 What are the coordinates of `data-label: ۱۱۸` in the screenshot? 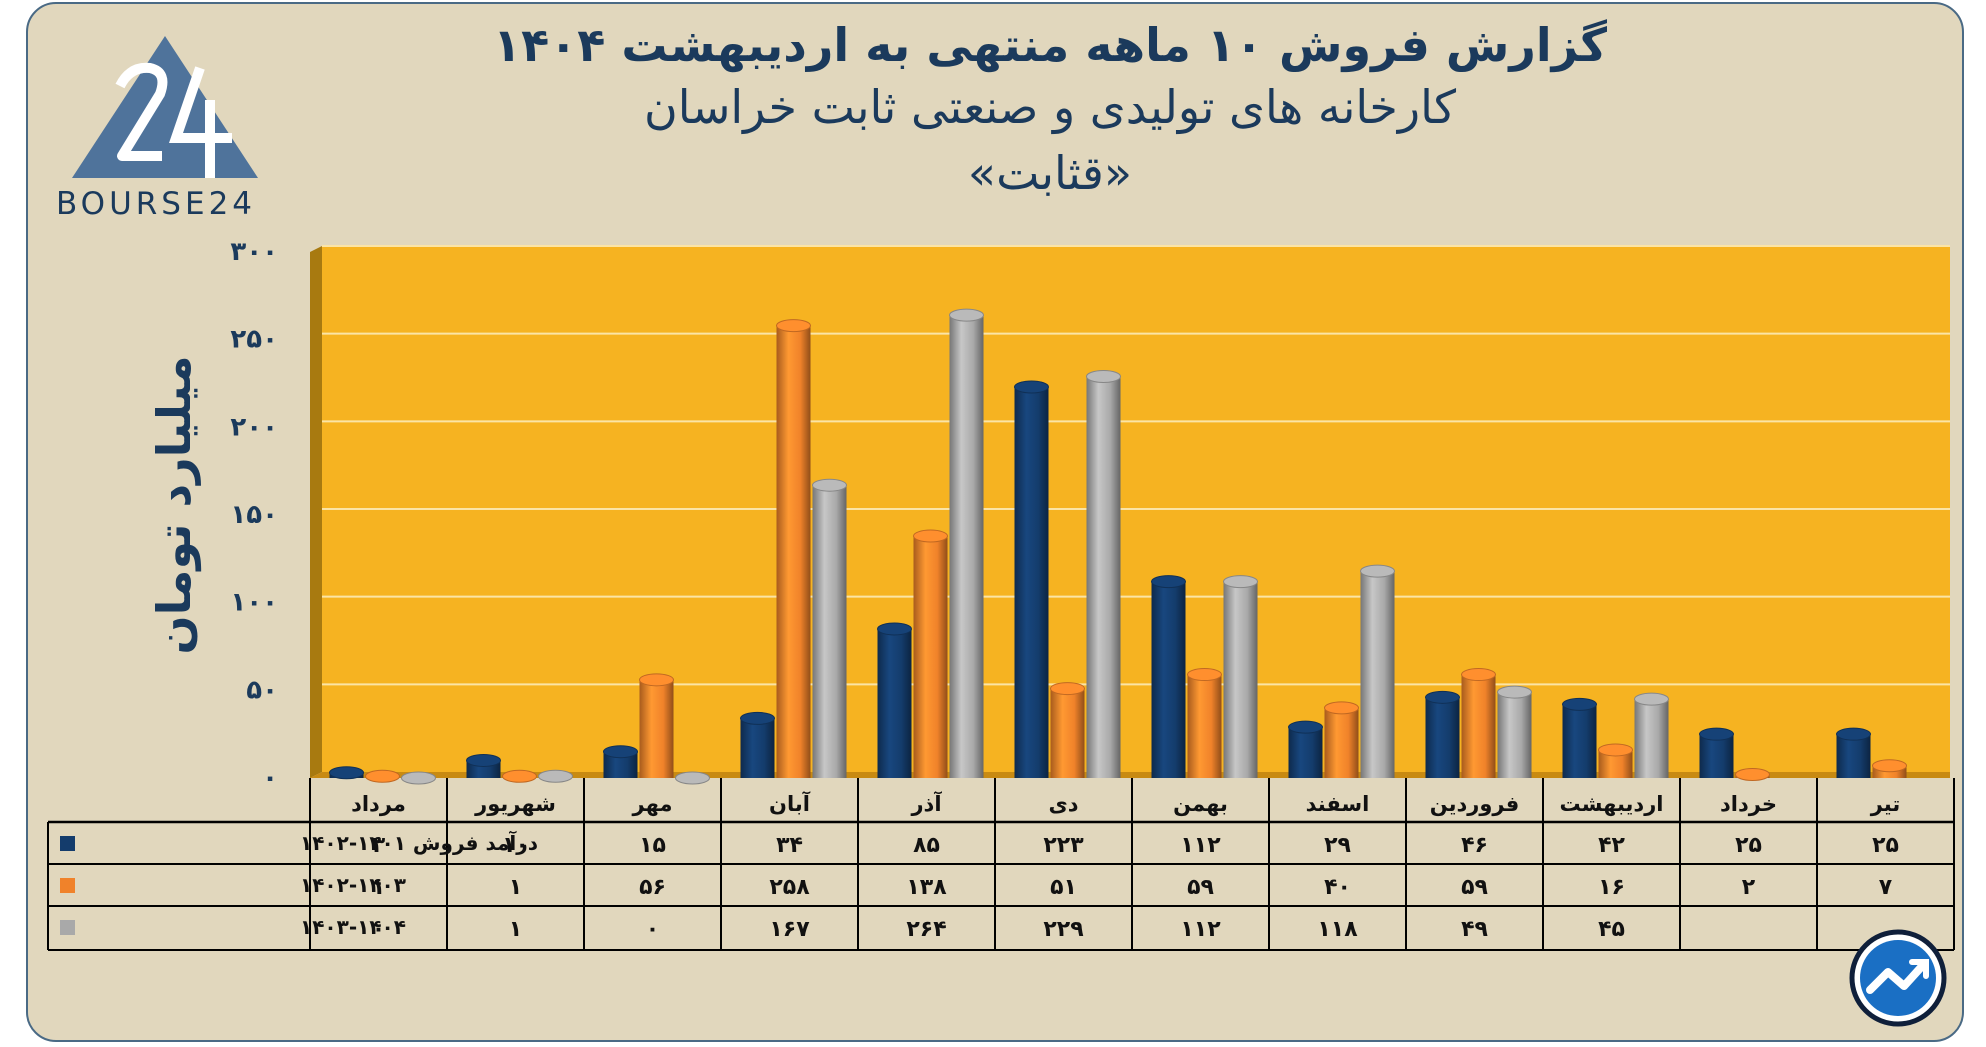 It's located at (1337, 929).